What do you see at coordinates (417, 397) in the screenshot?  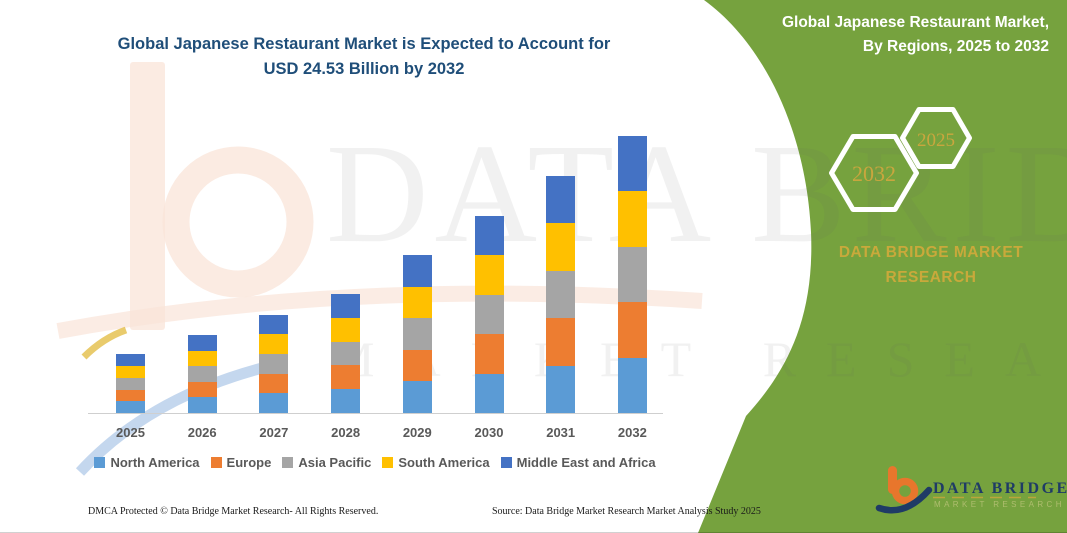 I see `bar-segment-north-america-2029` at bounding box center [417, 397].